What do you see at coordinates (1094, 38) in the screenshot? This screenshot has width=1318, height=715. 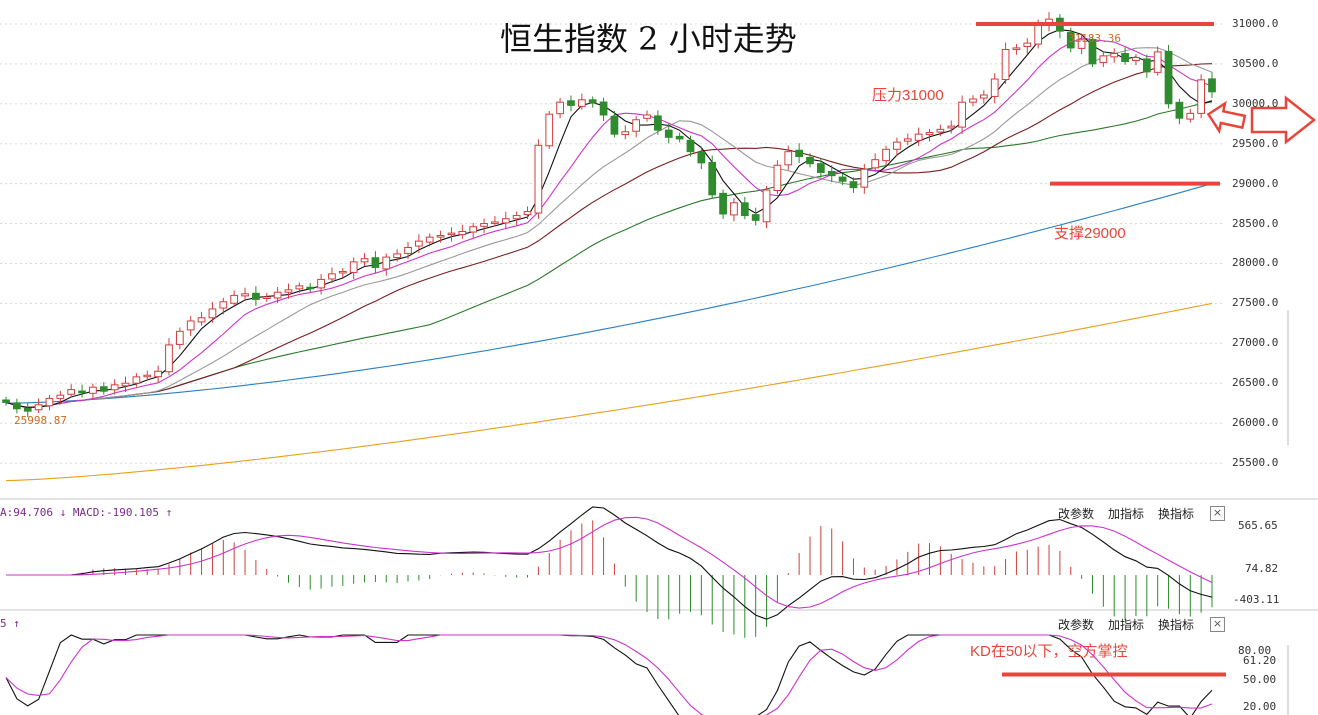 I see `high-price-label: 31183.36` at bounding box center [1094, 38].